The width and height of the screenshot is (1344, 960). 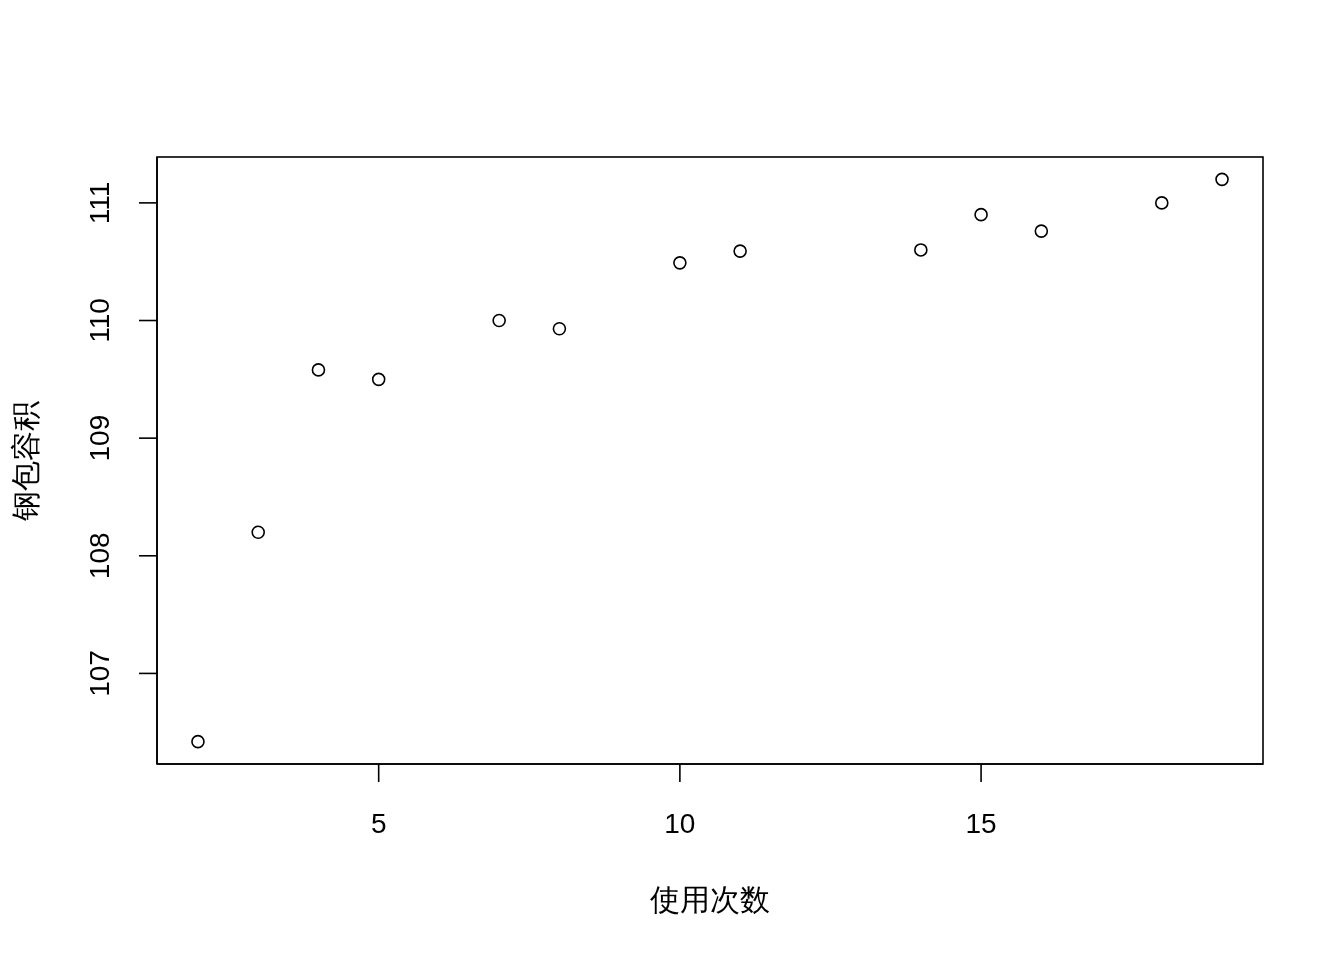 What do you see at coordinates (680, 823) in the screenshot?
I see `x-tick-label: 10` at bounding box center [680, 823].